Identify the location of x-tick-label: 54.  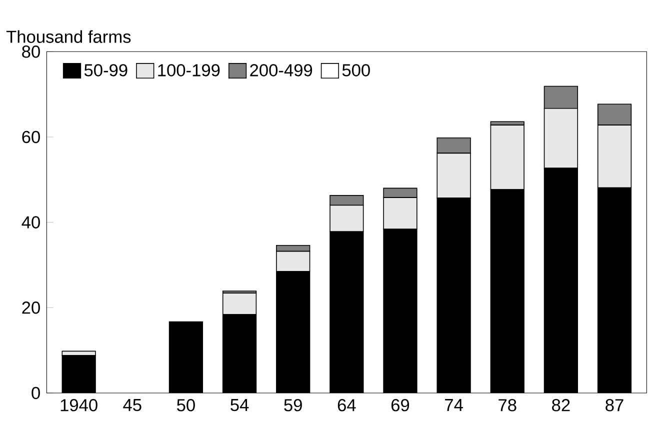
(239, 405).